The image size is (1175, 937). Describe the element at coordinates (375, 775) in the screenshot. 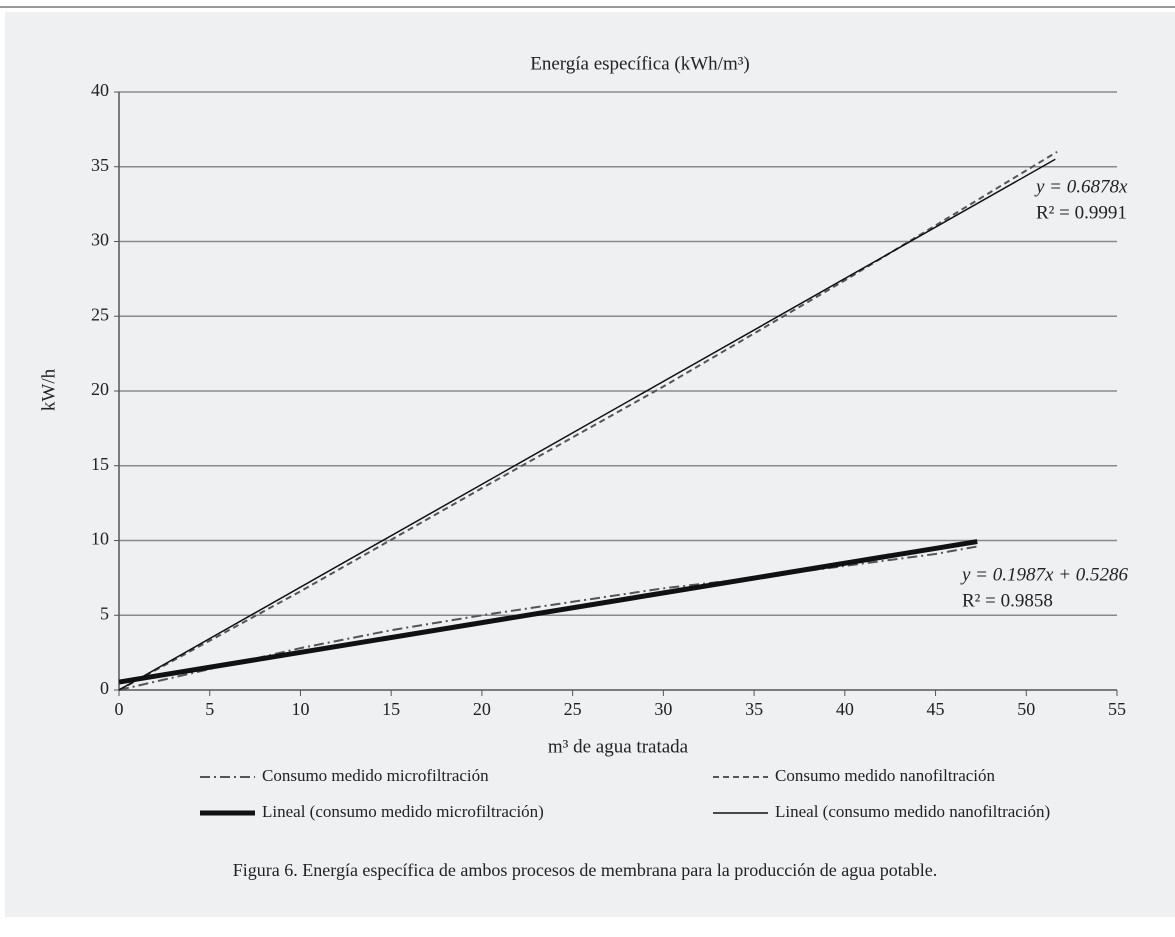

I see `legend-label: Consumo medido microfiltración` at that location.